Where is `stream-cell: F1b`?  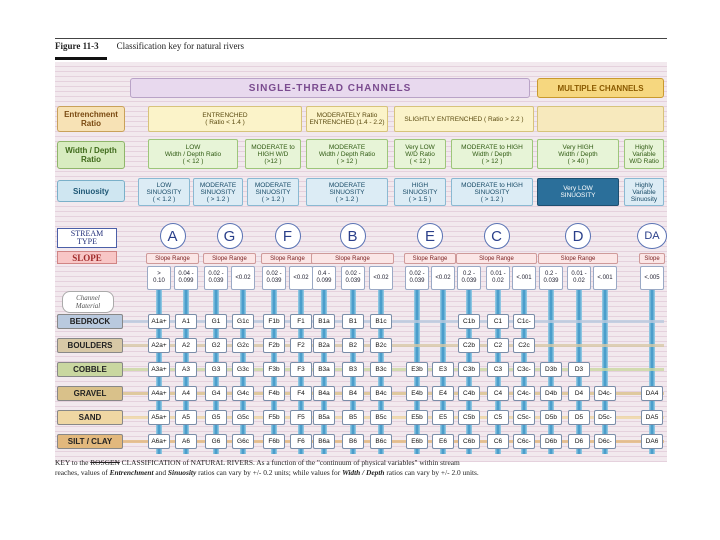
stream-cell: F1b is located at coordinates (274, 321).